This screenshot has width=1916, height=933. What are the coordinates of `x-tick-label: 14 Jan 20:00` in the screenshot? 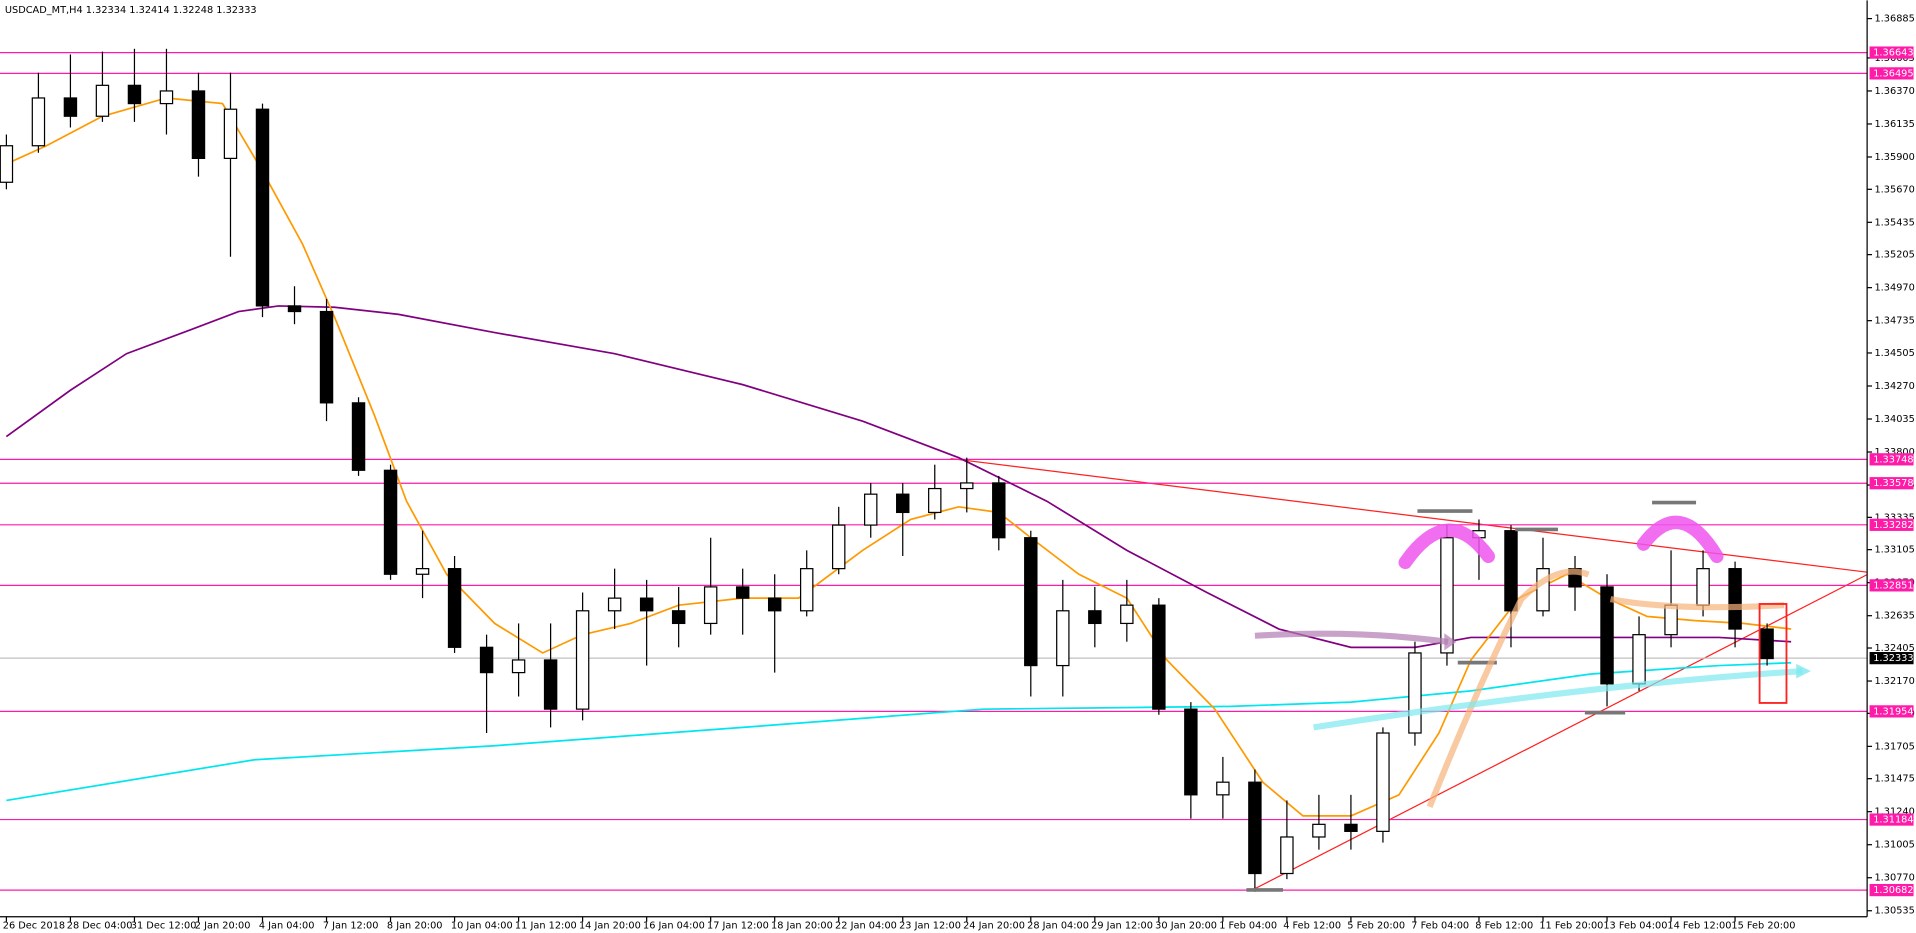 It's located at (610, 925).